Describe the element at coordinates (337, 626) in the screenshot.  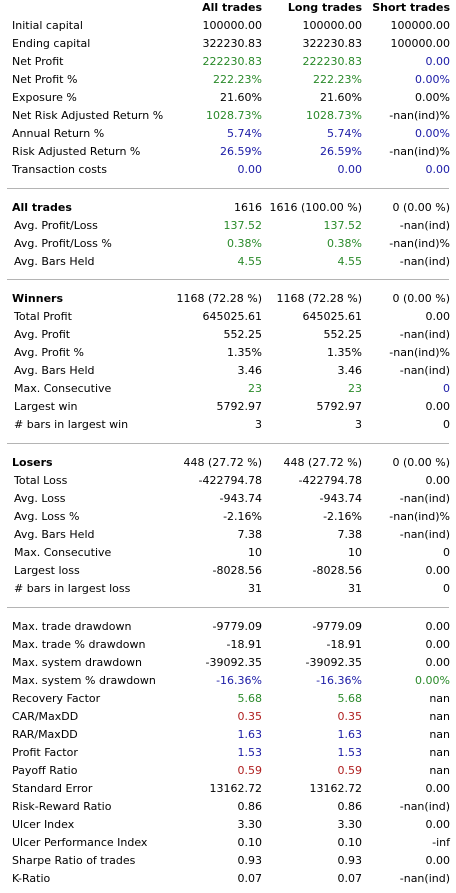
I see `value-long-trades: -9779.09` at that location.